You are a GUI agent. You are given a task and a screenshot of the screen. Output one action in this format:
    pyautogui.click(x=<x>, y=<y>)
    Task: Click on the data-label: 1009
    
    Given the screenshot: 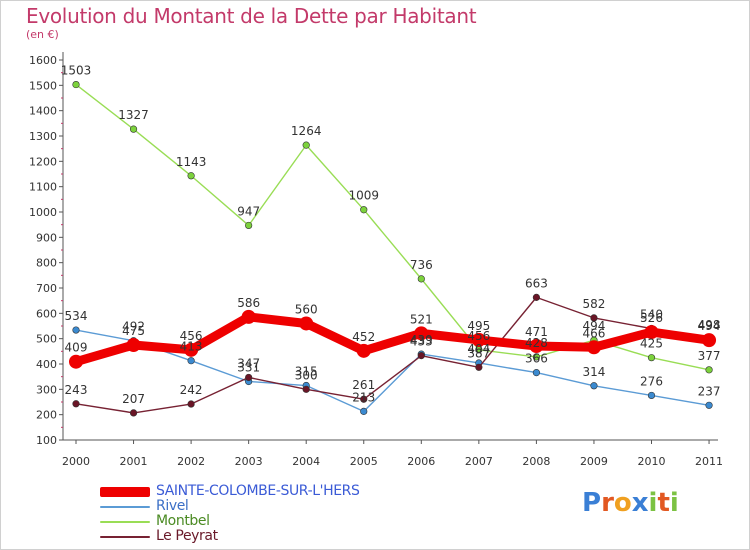 What is the action you would take?
    pyautogui.click(x=363, y=196)
    